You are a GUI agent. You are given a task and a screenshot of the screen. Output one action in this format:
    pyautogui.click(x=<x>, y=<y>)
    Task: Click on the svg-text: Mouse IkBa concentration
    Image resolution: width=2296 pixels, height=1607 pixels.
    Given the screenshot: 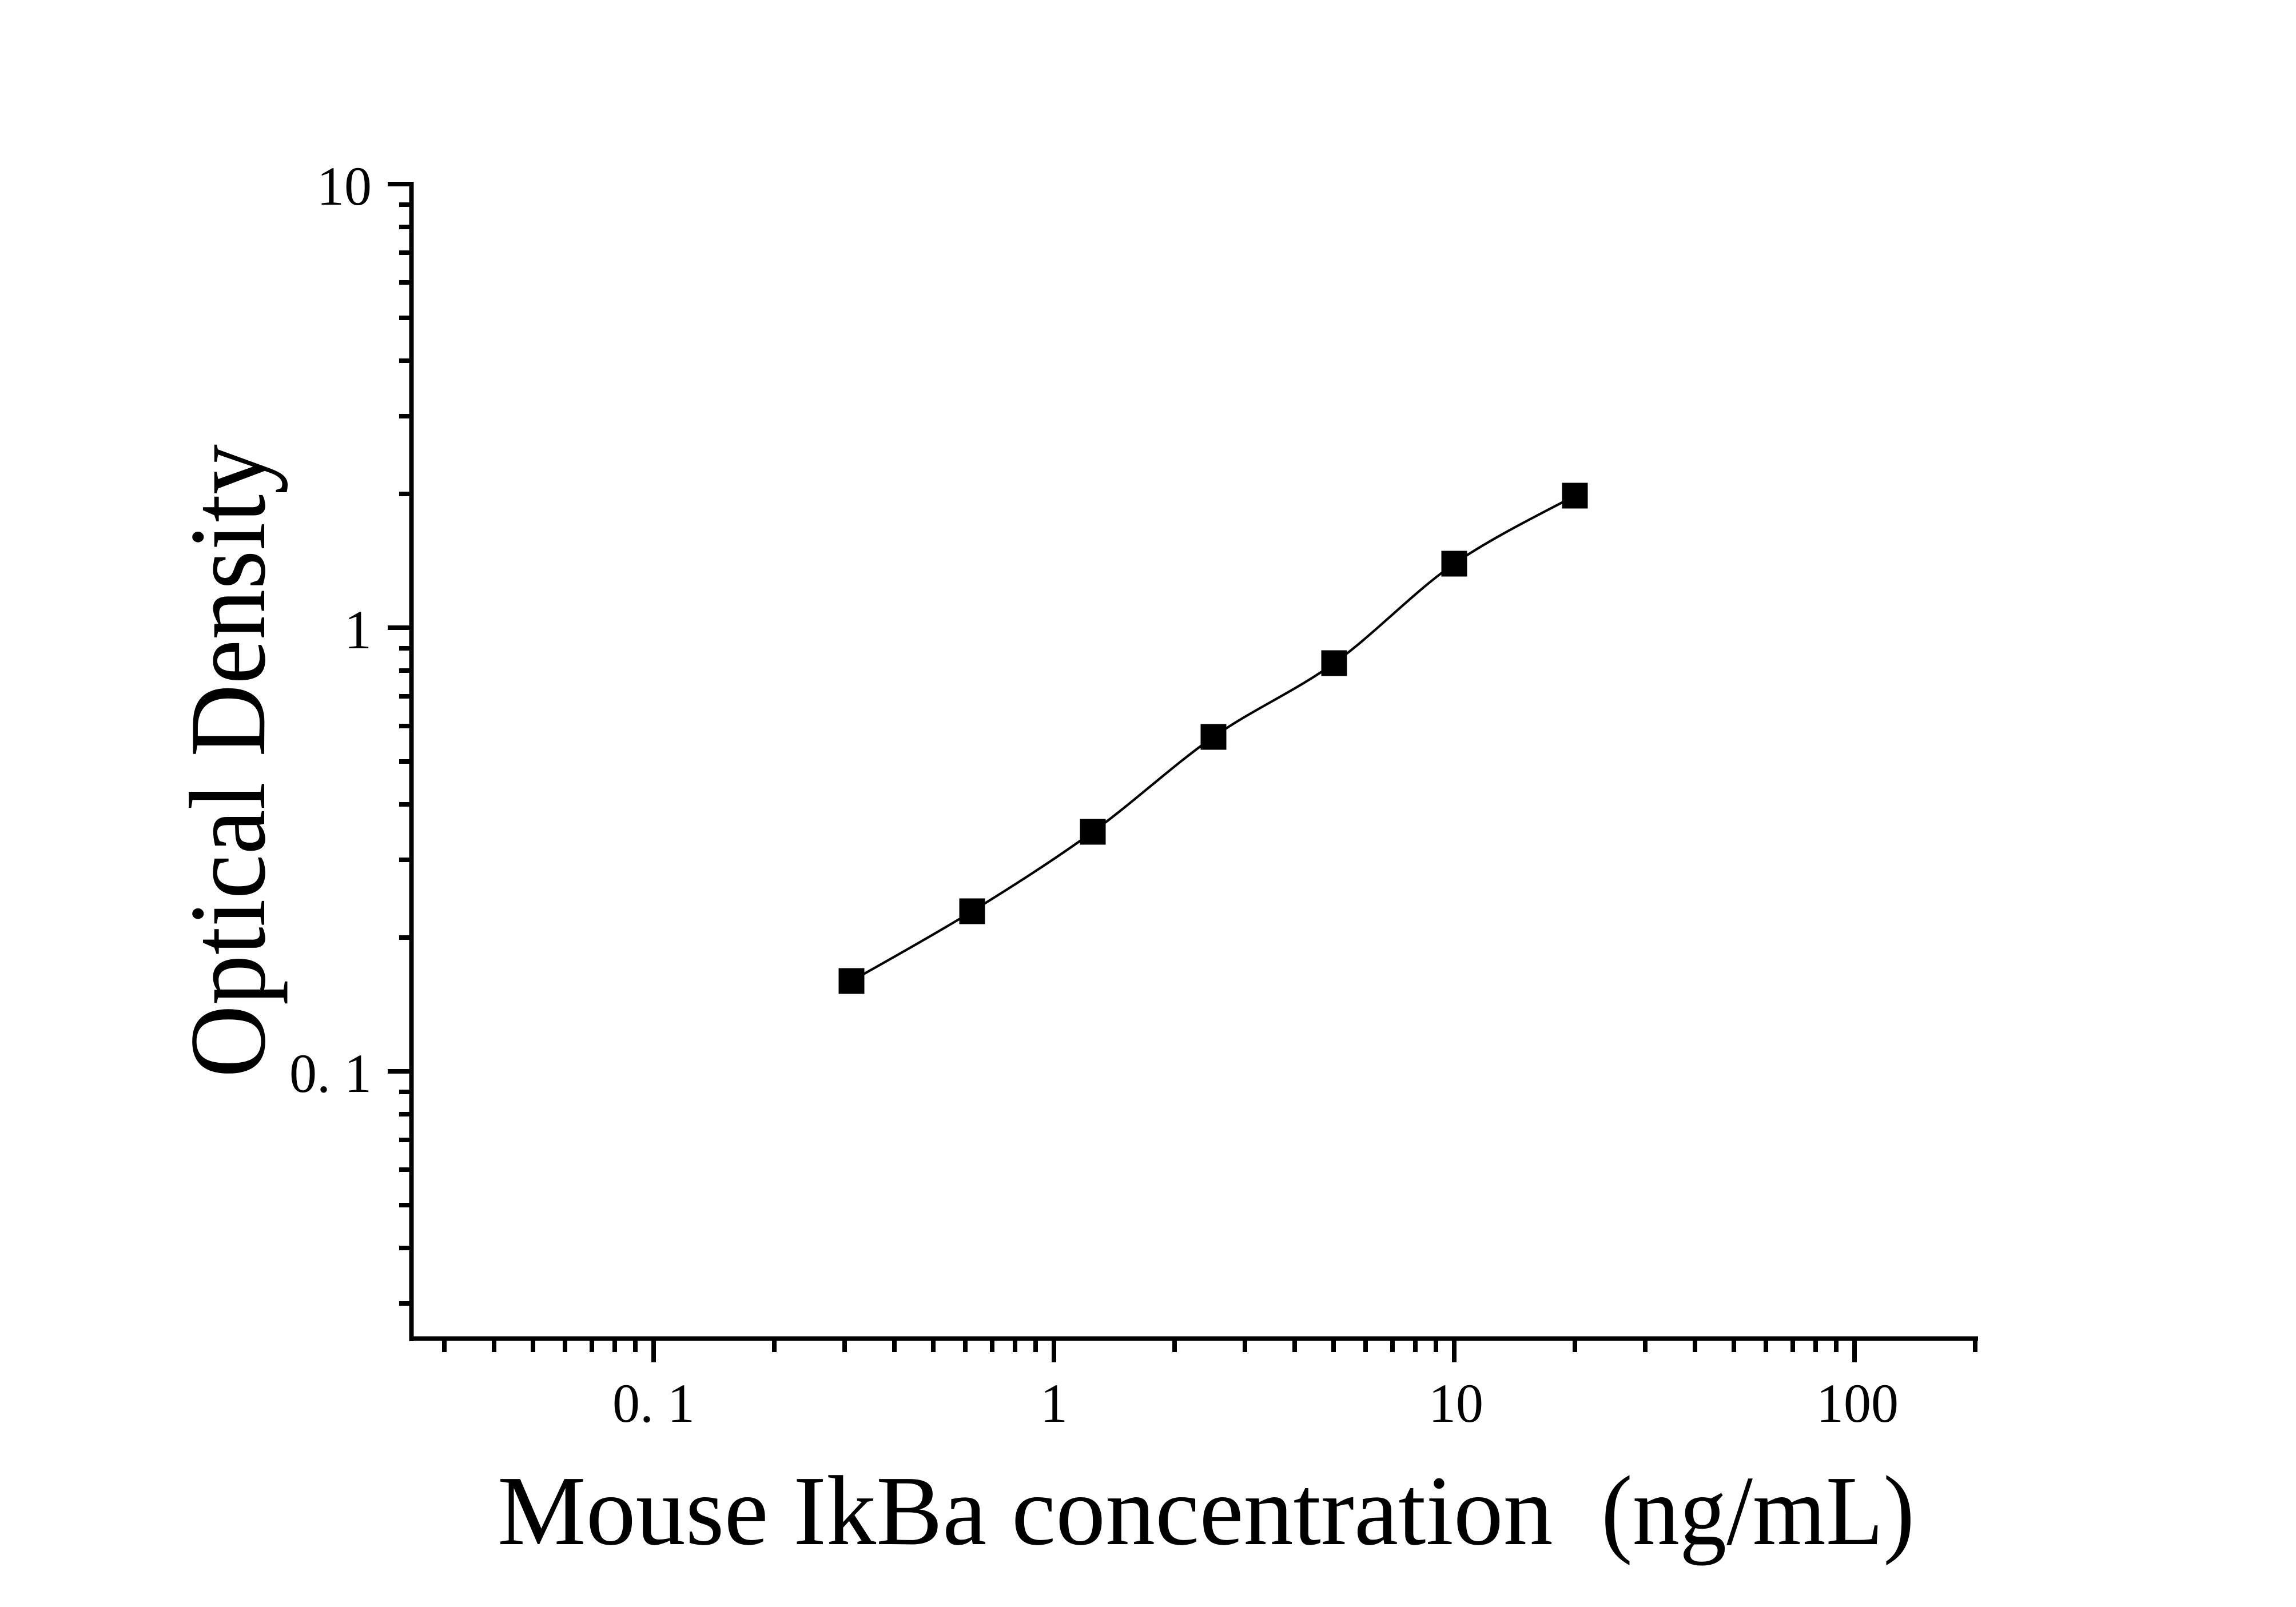 What is the action you would take?
    pyautogui.click(x=1025, y=1511)
    